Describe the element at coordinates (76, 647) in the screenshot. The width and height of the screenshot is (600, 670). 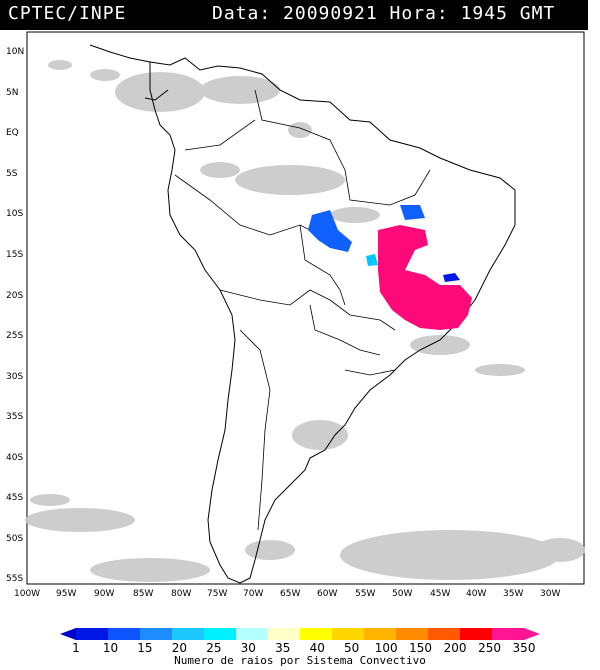
I see `colorbar-label: 1` at that location.